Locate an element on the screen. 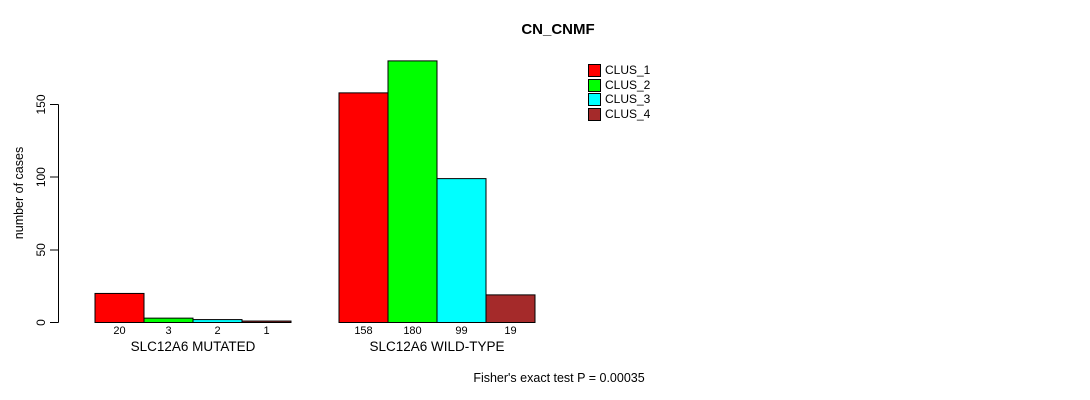 The height and width of the screenshot is (400, 1090). y-tick-label: 100 is located at coordinates (41, 177).